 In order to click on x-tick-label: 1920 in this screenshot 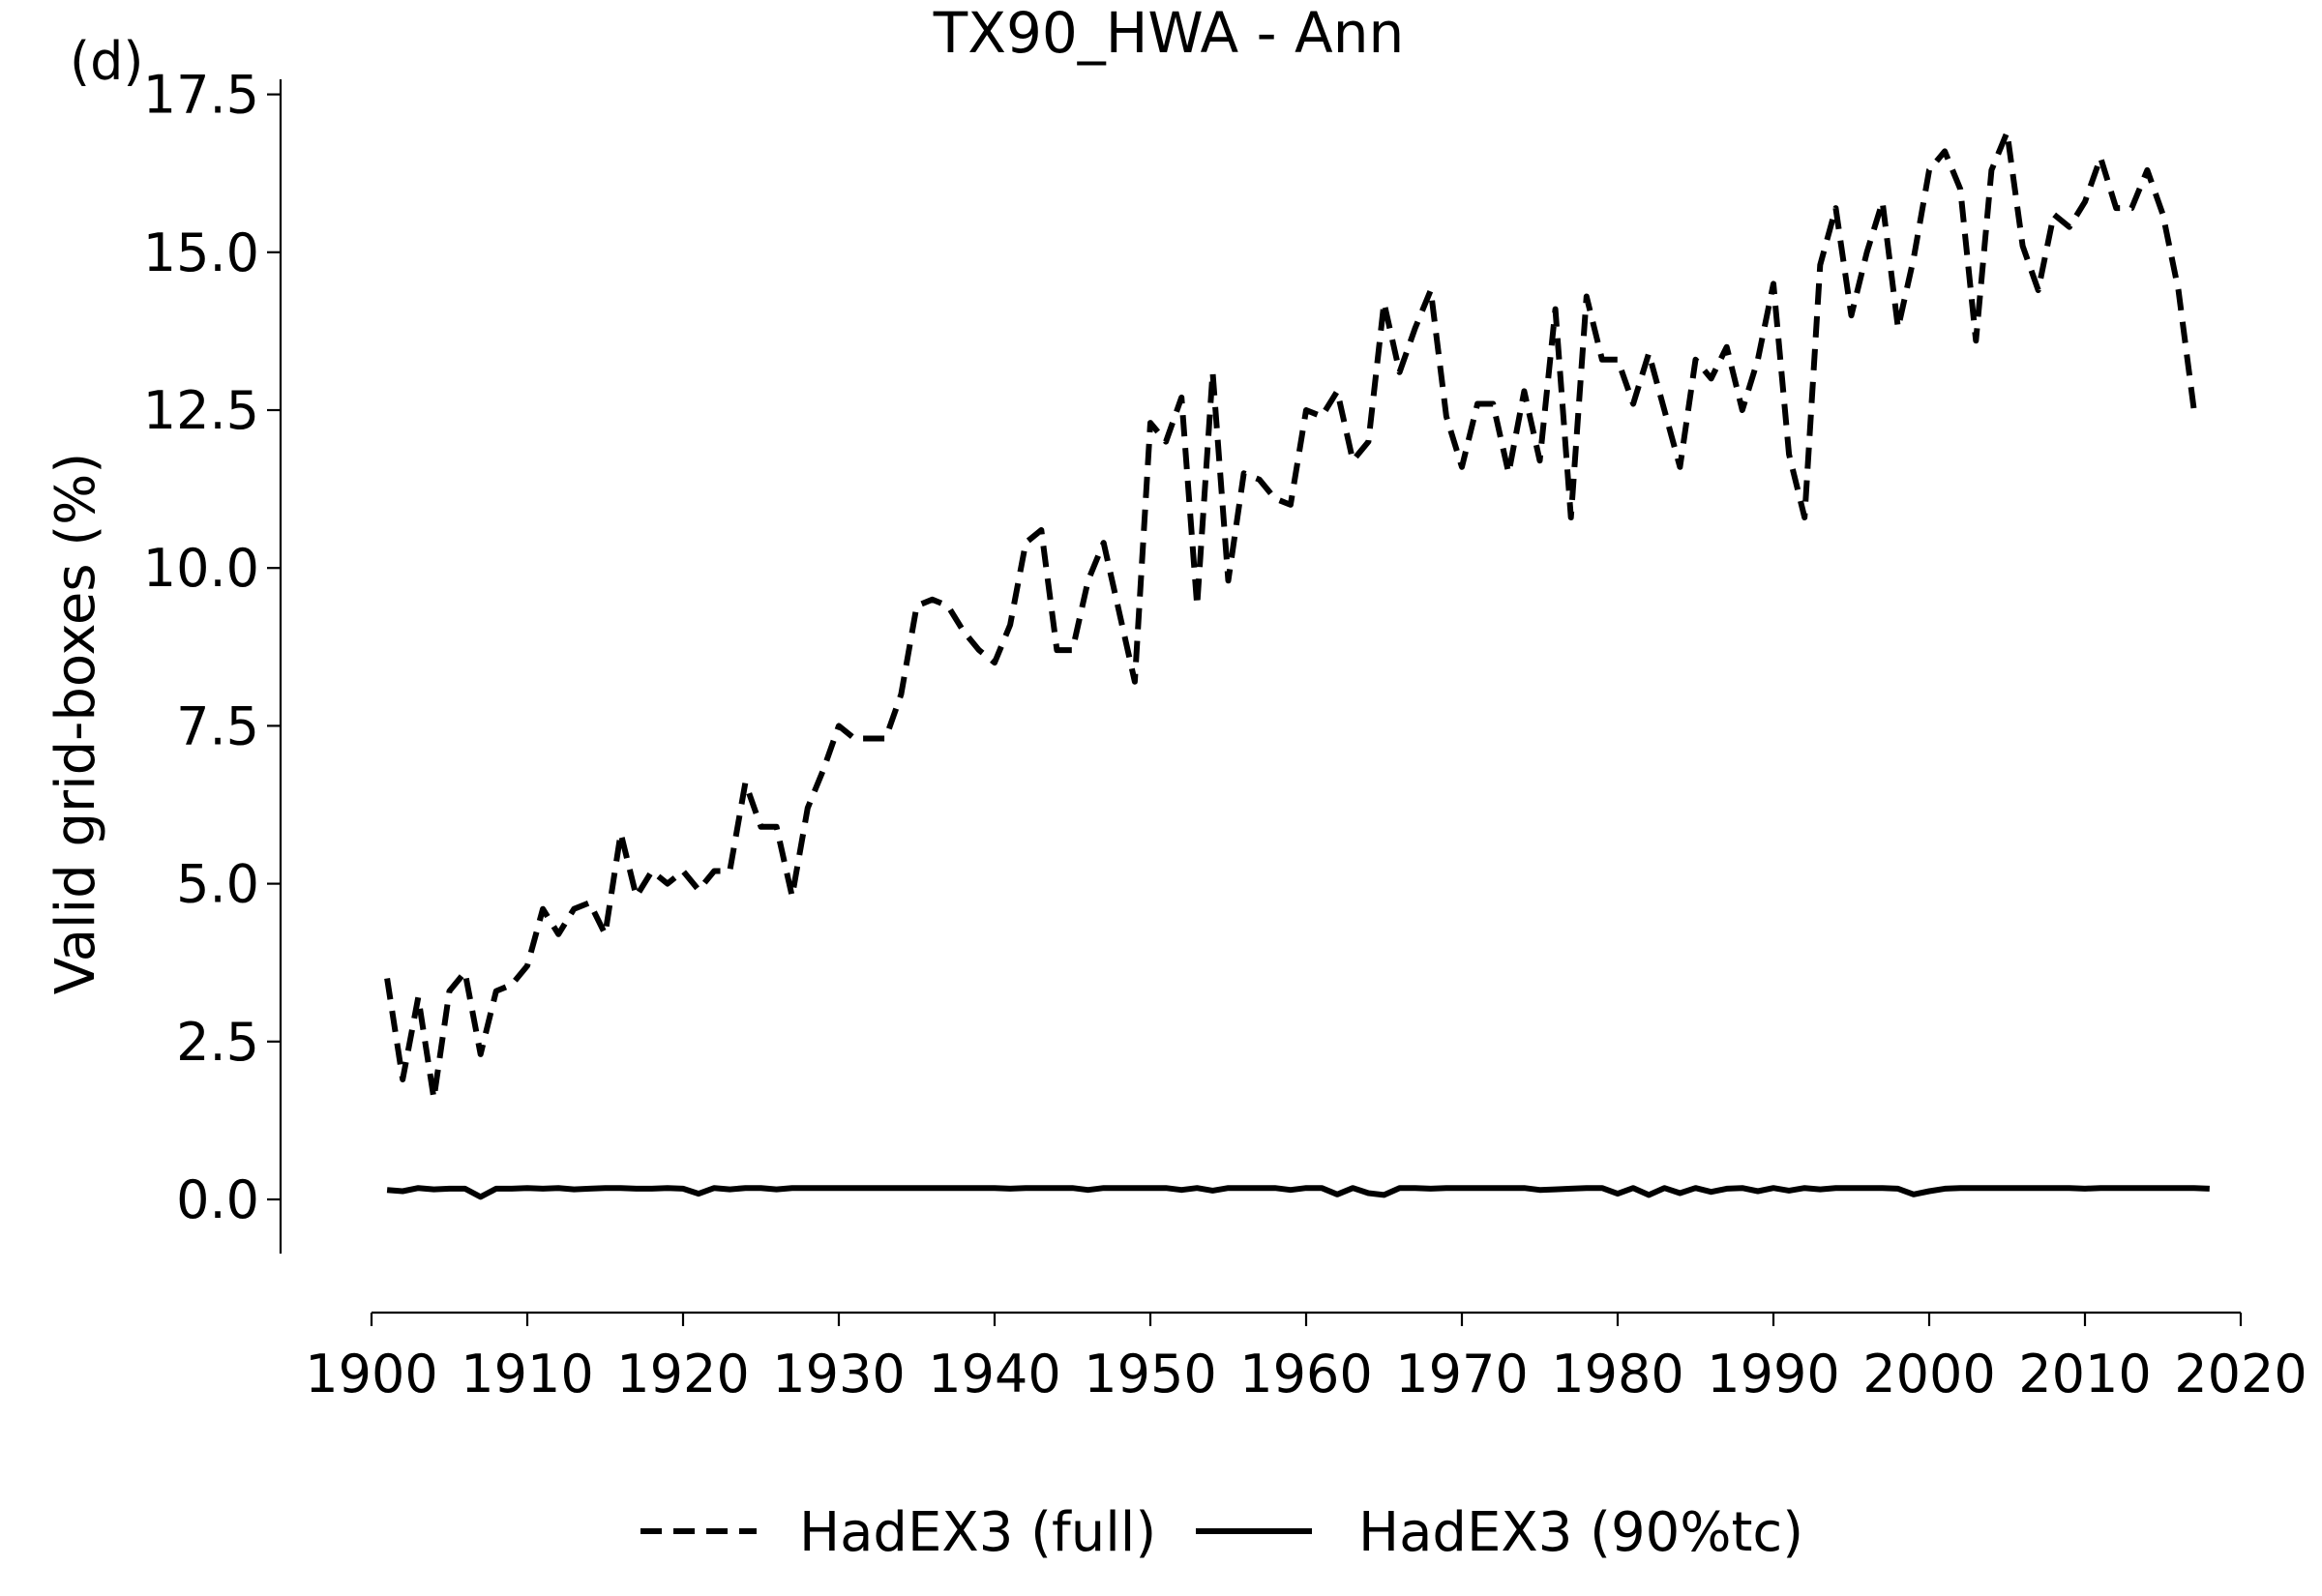, I will do `click(682, 1374)`.